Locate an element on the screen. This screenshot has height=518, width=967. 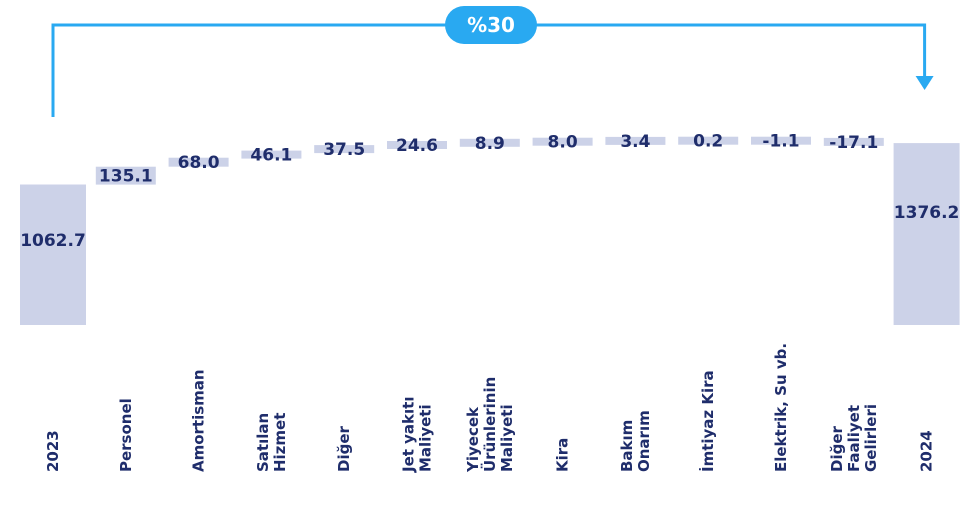
category-label-line: Amortisman is located at coordinates (199, 420).